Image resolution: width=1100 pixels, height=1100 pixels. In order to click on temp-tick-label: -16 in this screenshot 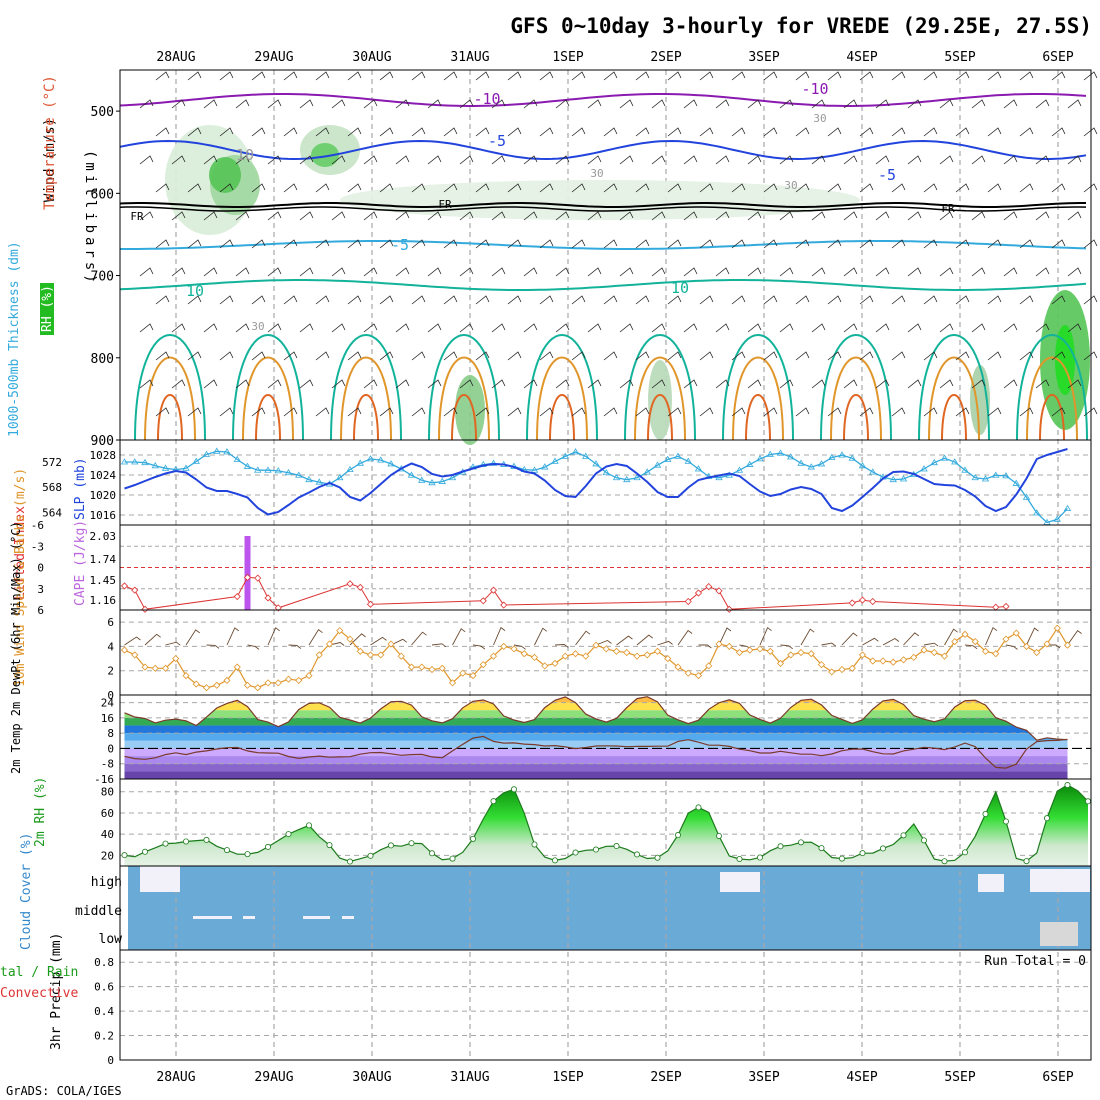, I will do `click(104, 779)`.